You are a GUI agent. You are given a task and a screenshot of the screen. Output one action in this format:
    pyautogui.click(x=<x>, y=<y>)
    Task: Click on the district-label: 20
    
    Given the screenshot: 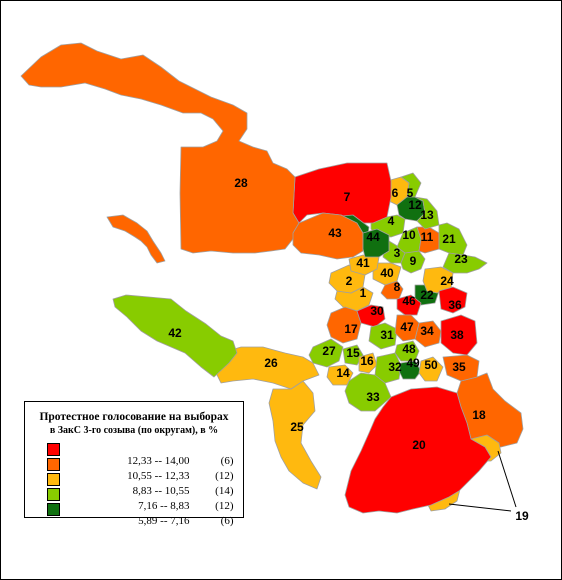 What is the action you would take?
    pyautogui.click(x=419, y=445)
    